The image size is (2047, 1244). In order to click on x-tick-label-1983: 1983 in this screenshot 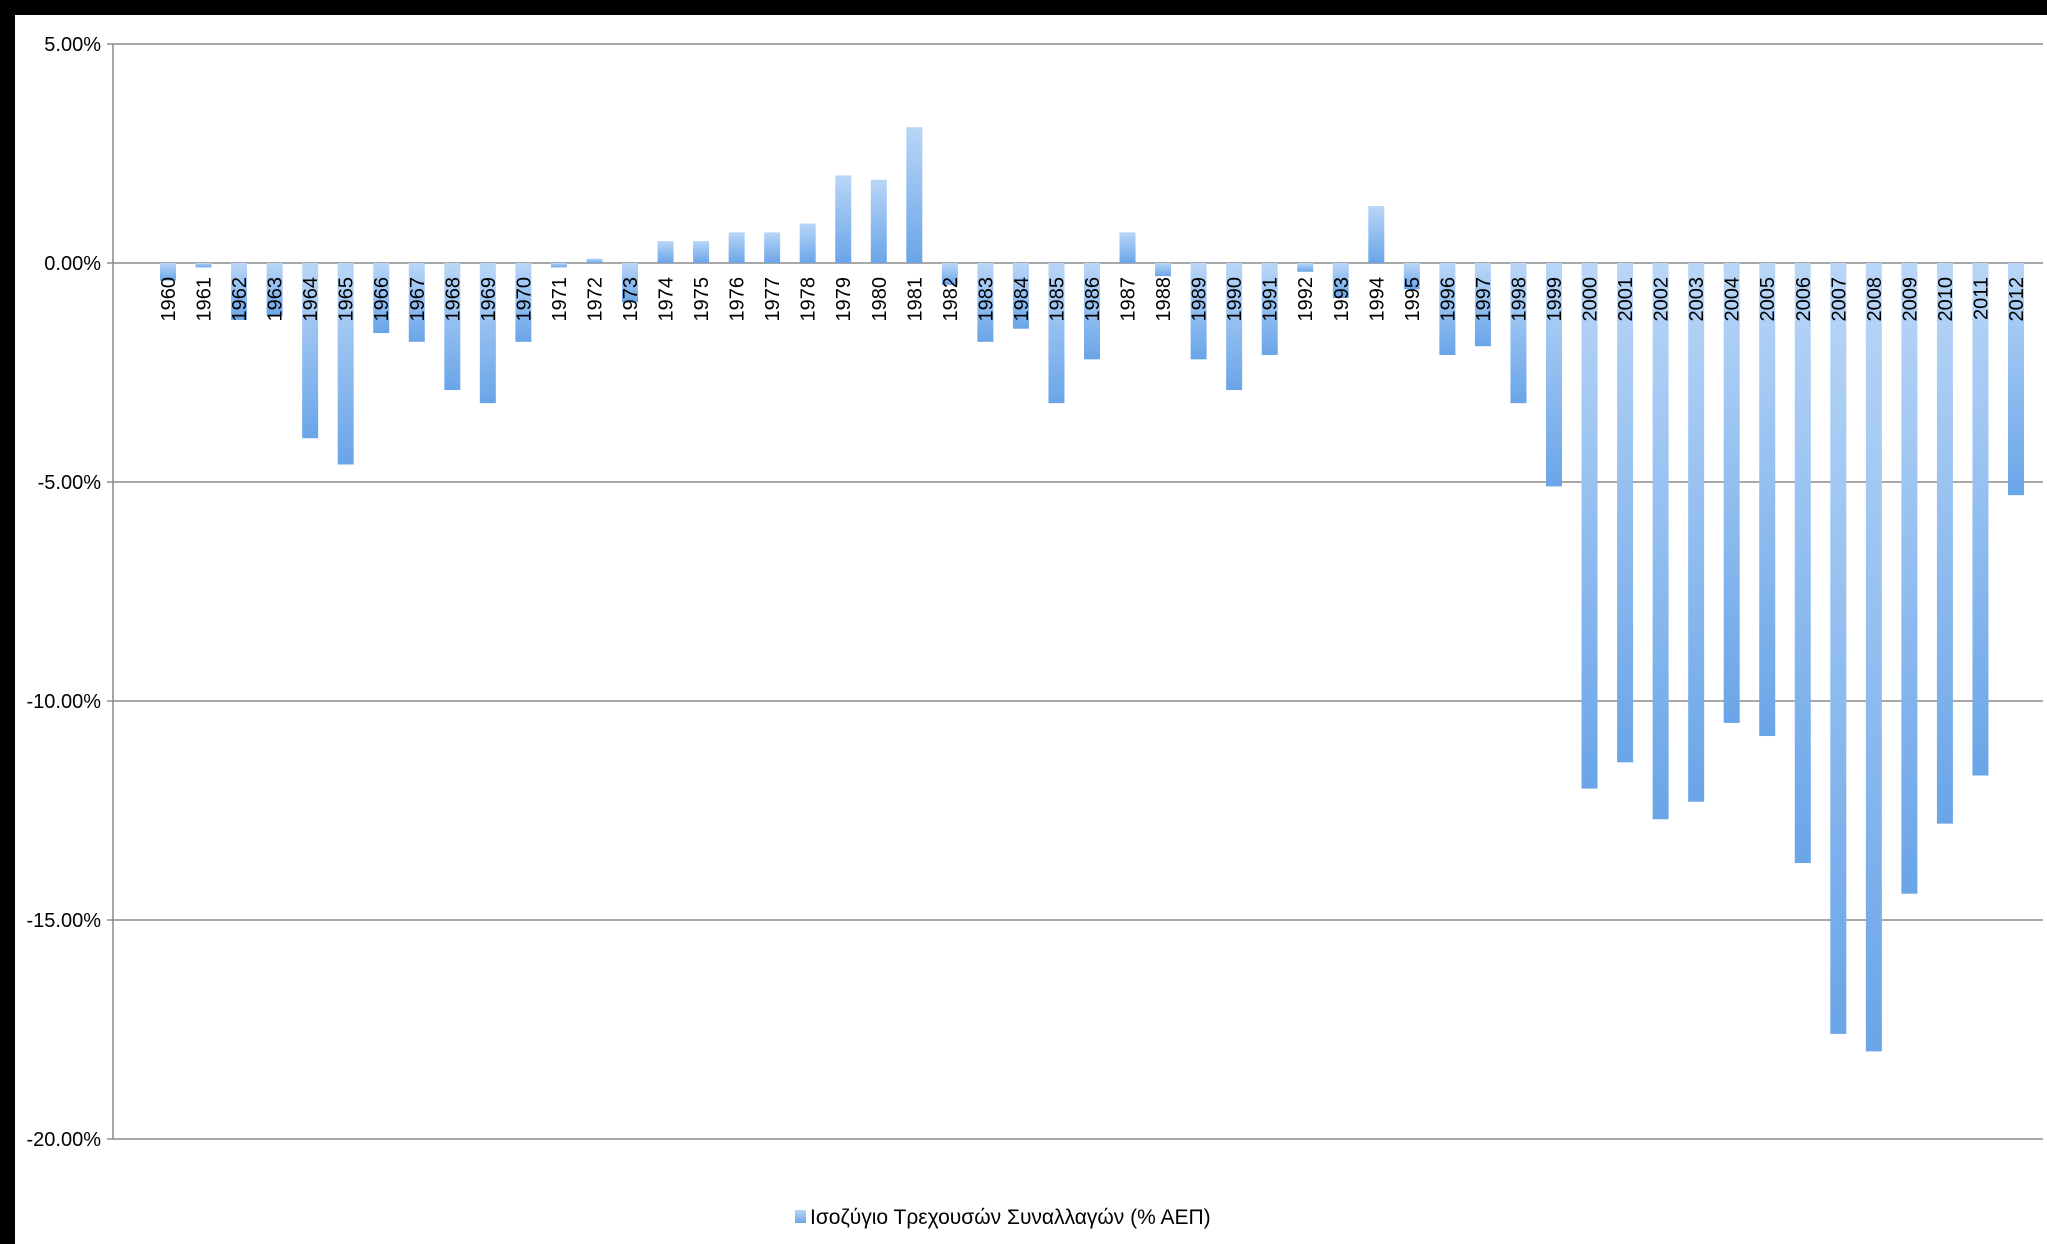, I will do `click(986, 299)`.